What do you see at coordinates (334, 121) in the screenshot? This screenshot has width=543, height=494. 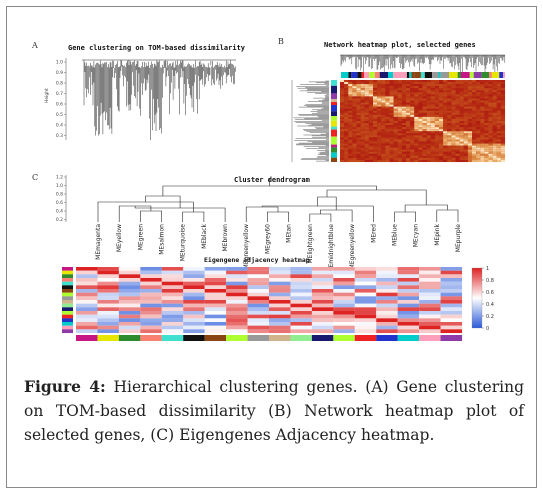 I see `panel-b-module-strip-left` at bounding box center [334, 121].